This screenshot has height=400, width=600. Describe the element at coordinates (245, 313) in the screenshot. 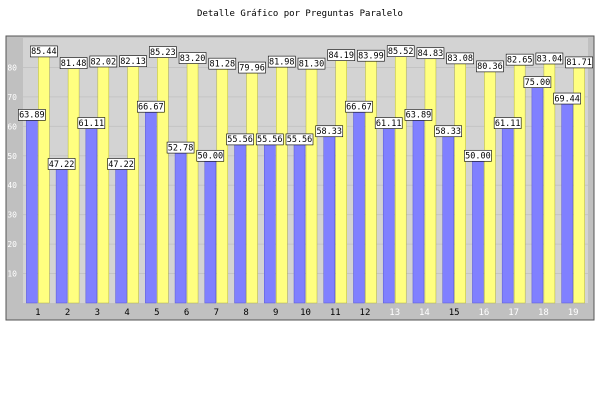

I see `x-tick-label: 8` at that location.